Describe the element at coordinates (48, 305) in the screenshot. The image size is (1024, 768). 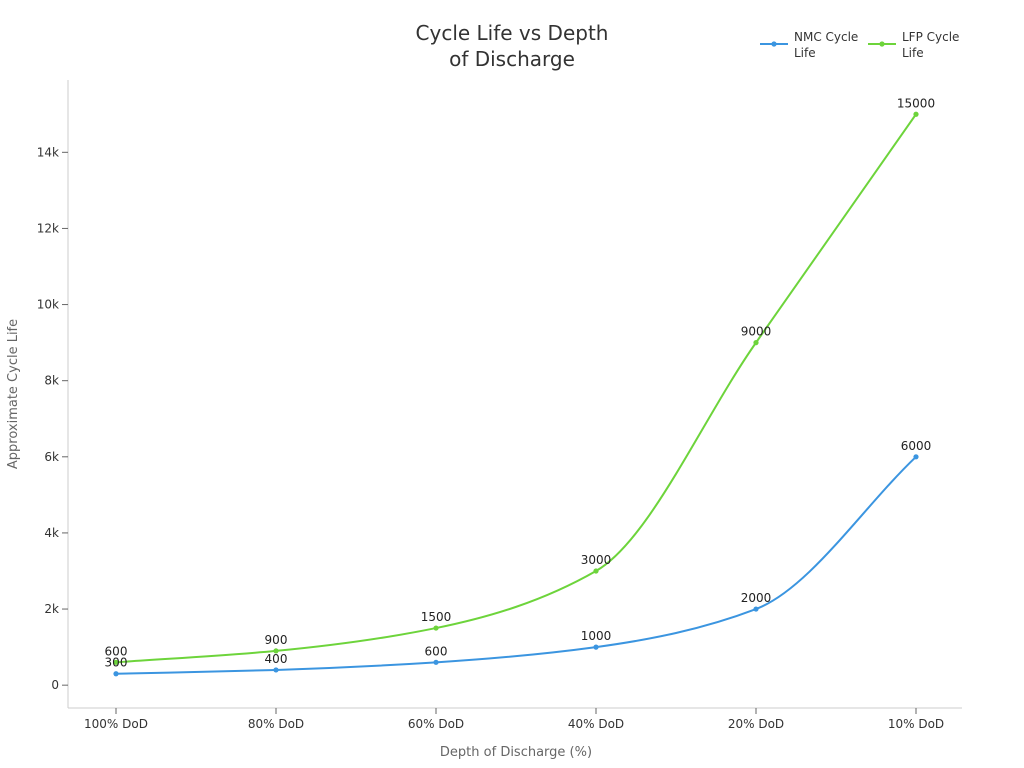
I see `y-tick-label: 10k` at that location.